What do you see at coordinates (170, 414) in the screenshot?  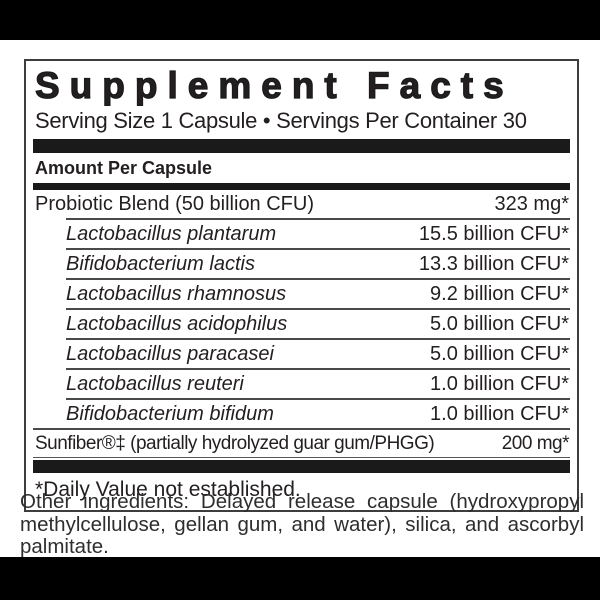 I see `ingredient-name: Bifidobacterium bifidum` at bounding box center [170, 414].